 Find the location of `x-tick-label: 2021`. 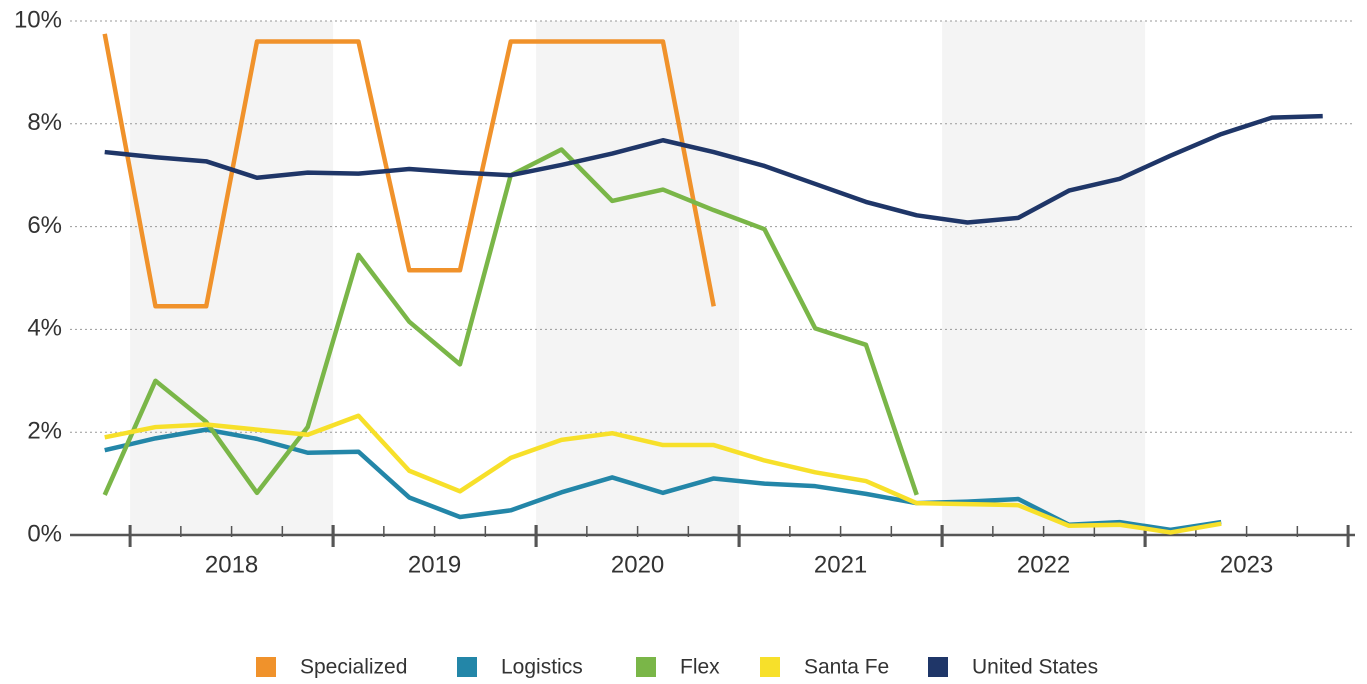

x-tick-label: 2021 is located at coordinates (840, 564).